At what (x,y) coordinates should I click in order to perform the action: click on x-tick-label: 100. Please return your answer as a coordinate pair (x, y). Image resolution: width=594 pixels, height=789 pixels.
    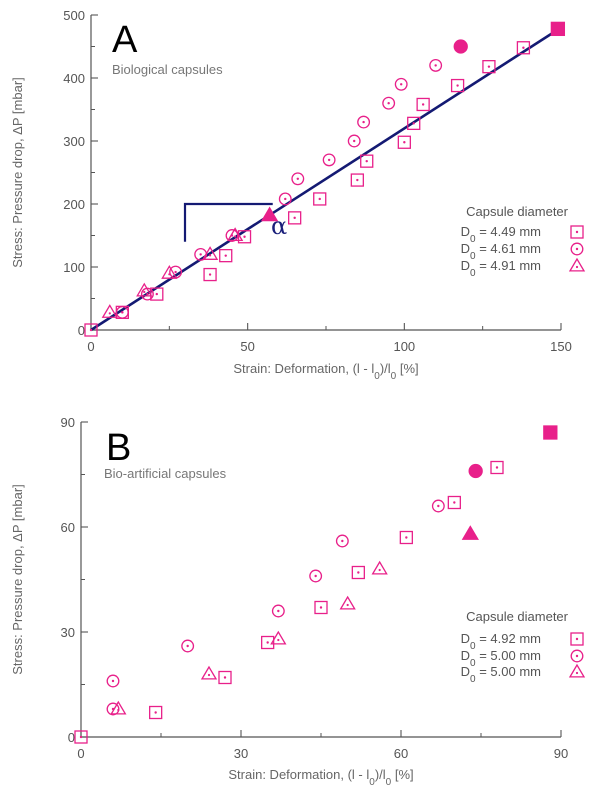
    Looking at the image, I should click on (404, 346).